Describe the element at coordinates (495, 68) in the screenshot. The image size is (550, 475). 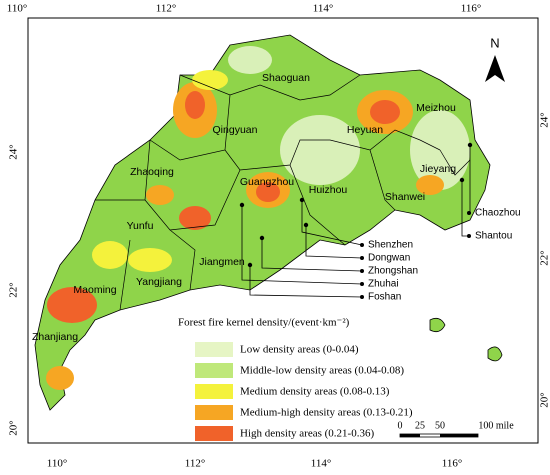
I see `north-arrow-shape` at that location.